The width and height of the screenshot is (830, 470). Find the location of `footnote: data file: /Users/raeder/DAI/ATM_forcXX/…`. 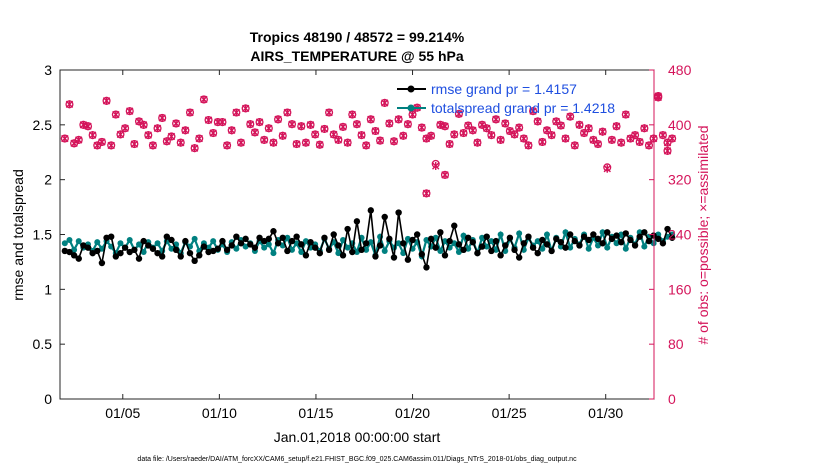

footnote: data file: /Users/raeder/DAI/ATM_forcXX/… is located at coordinates (357, 459).